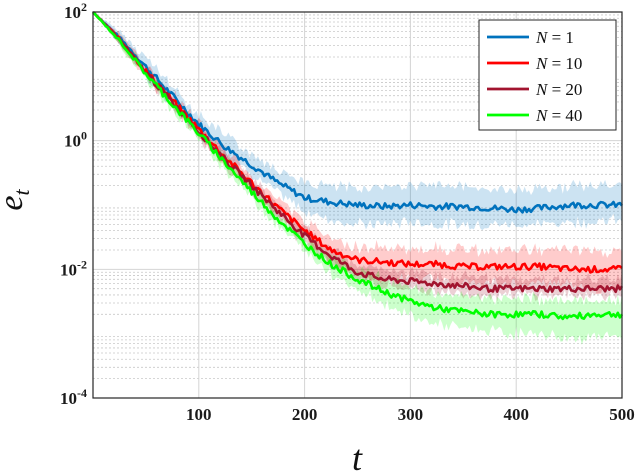  What do you see at coordinates (75, 140) in the screenshot?
I see `y-tick-label: 10⁰` at bounding box center [75, 140].